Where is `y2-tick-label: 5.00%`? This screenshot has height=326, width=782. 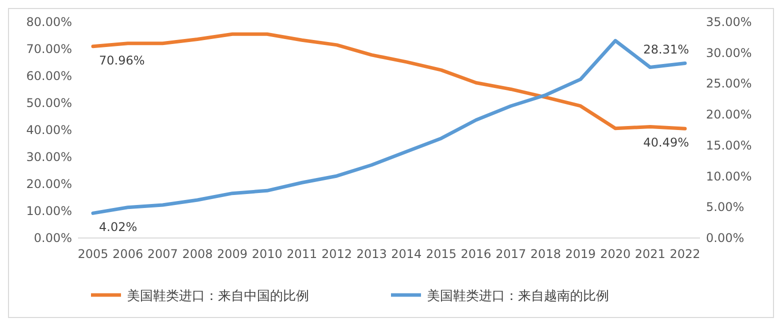 y2-tick-label: 5.00% is located at coordinates (725, 207).